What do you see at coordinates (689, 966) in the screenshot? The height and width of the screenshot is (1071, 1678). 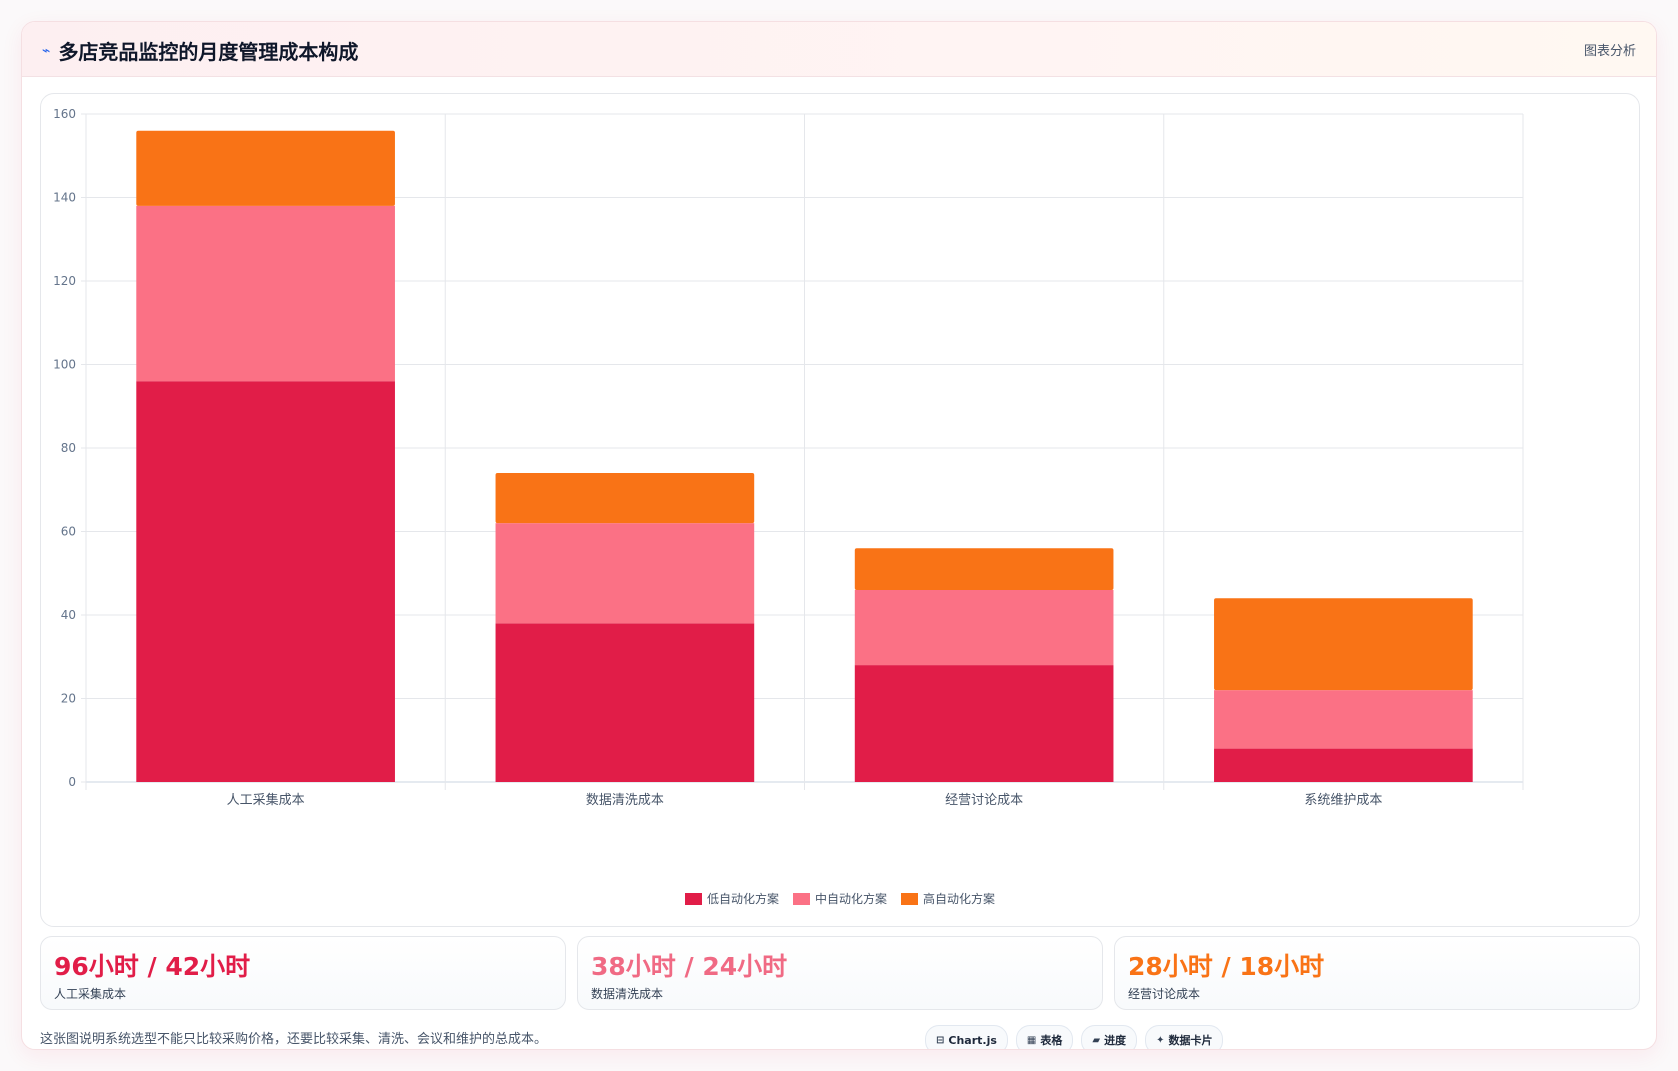 I see `kpi-value: 38小时 / 24小时` at bounding box center [689, 966].